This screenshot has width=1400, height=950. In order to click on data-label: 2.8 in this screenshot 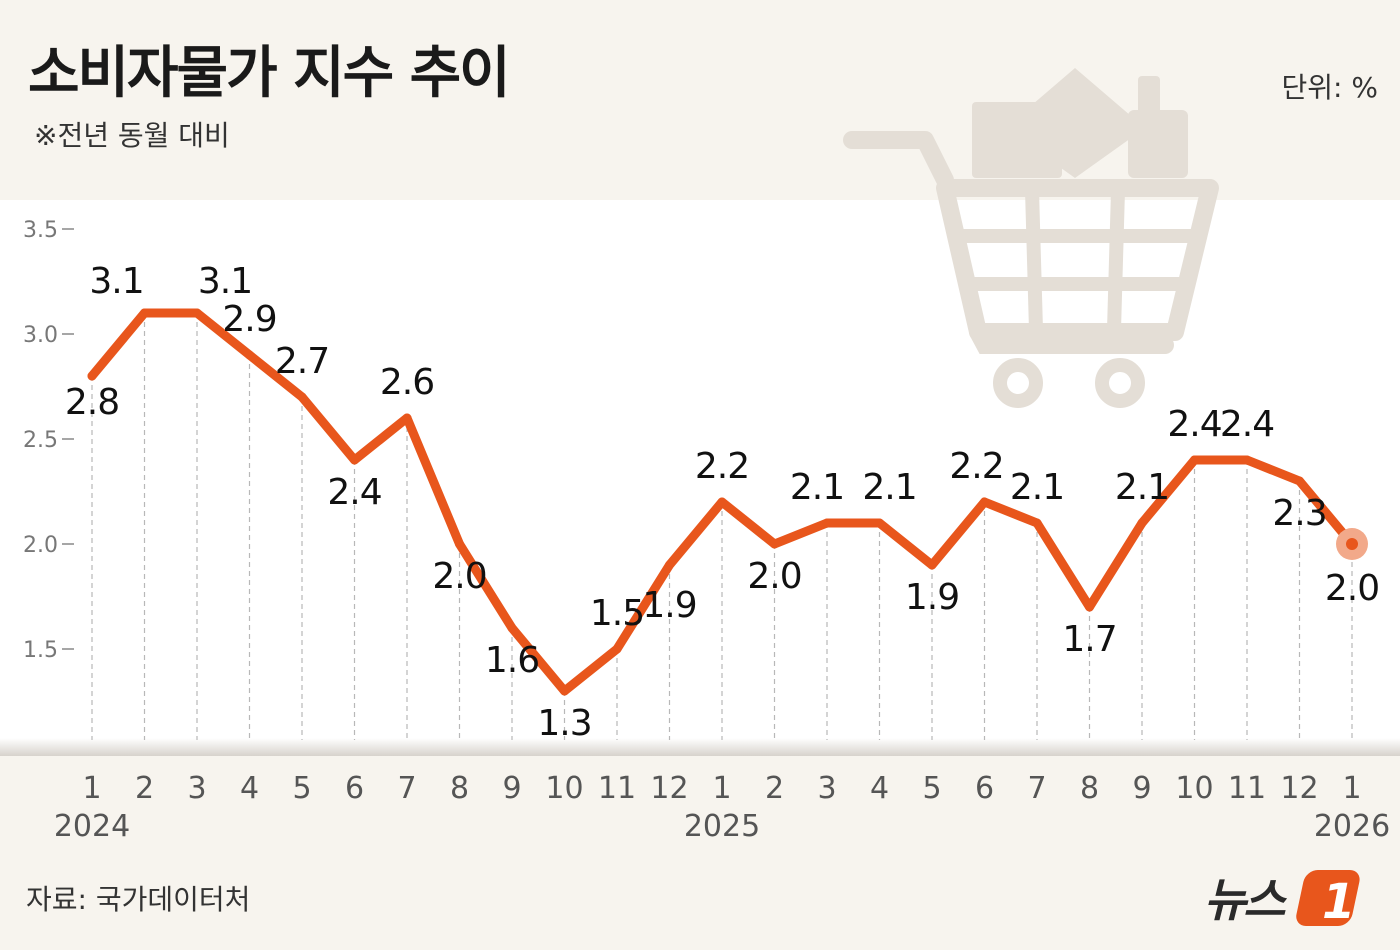, I will do `click(92, 402)`.